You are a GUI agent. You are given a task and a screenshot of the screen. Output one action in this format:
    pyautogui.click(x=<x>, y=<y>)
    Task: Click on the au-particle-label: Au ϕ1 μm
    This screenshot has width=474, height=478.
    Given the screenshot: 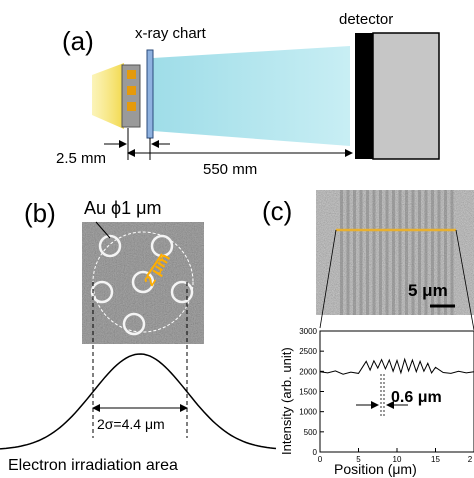 What is the action you would take?
    pyautogui.click(x=122, y=208)
    